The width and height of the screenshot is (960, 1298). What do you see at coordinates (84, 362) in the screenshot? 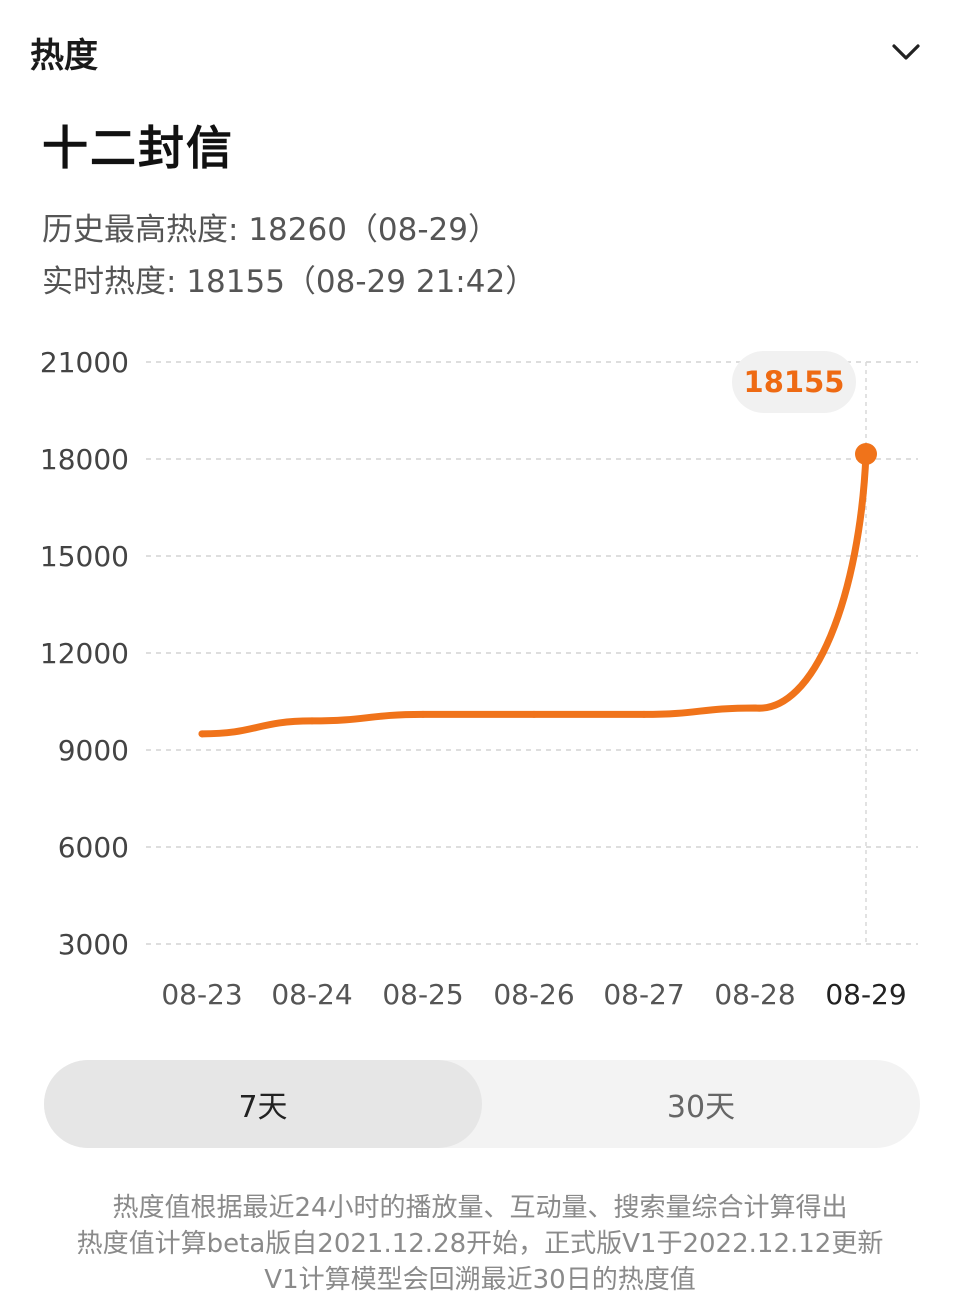
I see `y-tick-label: 21000` at bounding box center [84, 362].